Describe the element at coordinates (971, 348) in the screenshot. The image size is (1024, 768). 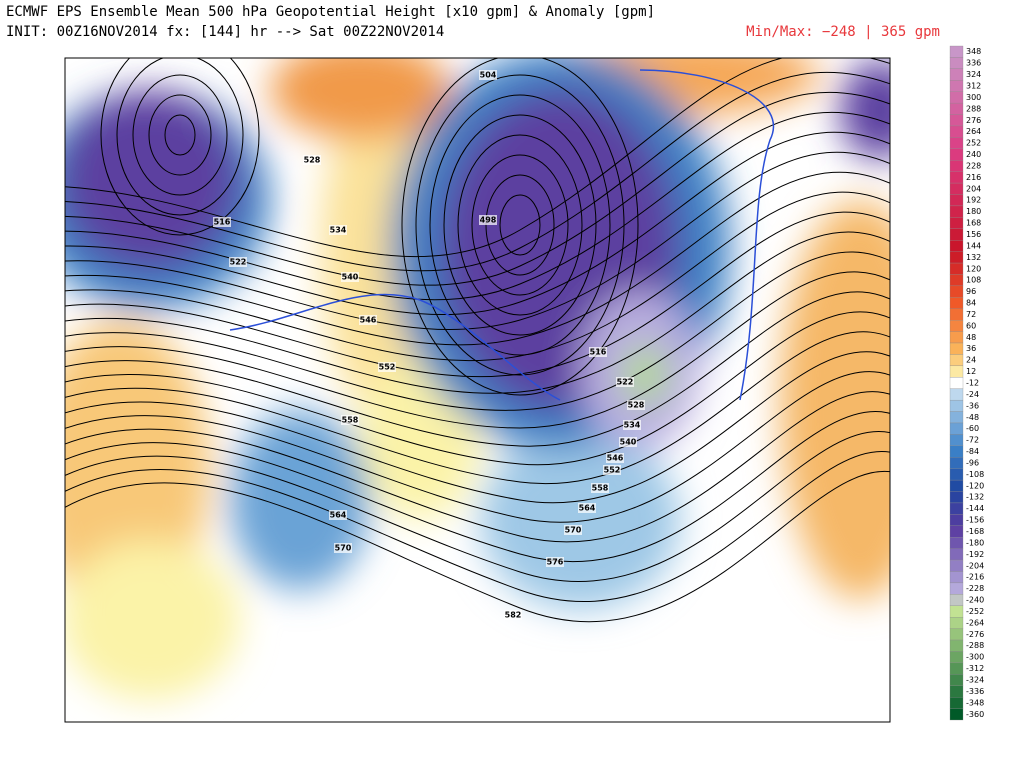
I see `colorbar-label: 36` at that location.